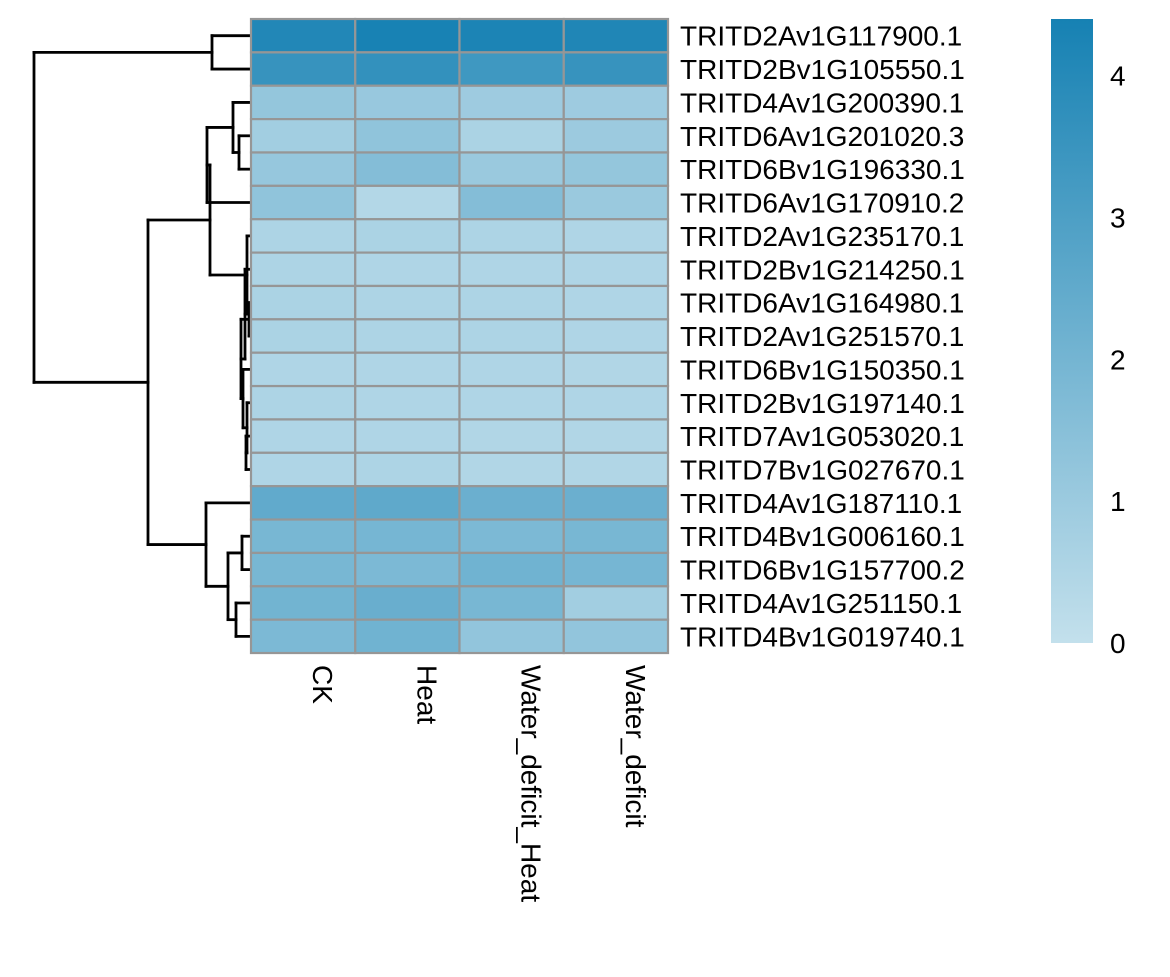  I want to click on row-label: TRITD4Bv1G019740.1, so click(822, 636).